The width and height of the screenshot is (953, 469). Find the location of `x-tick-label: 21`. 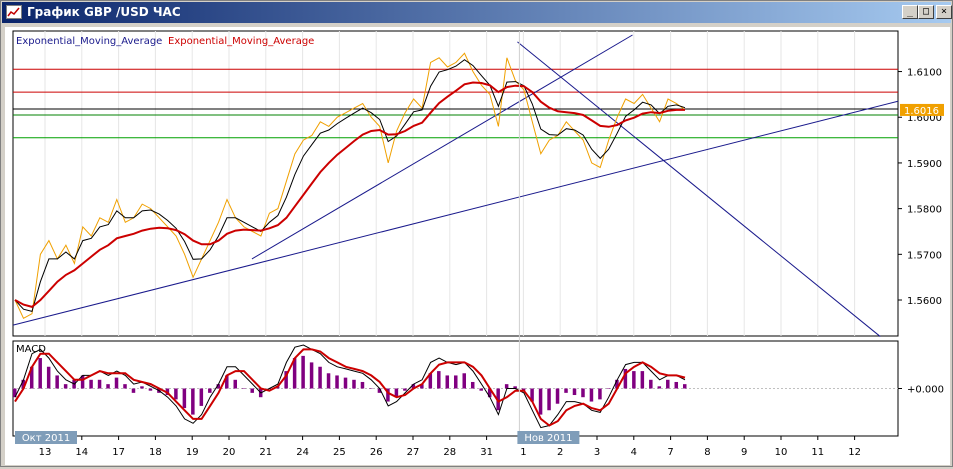

x-tick-label: 21 is located at coordinates (265, 452).